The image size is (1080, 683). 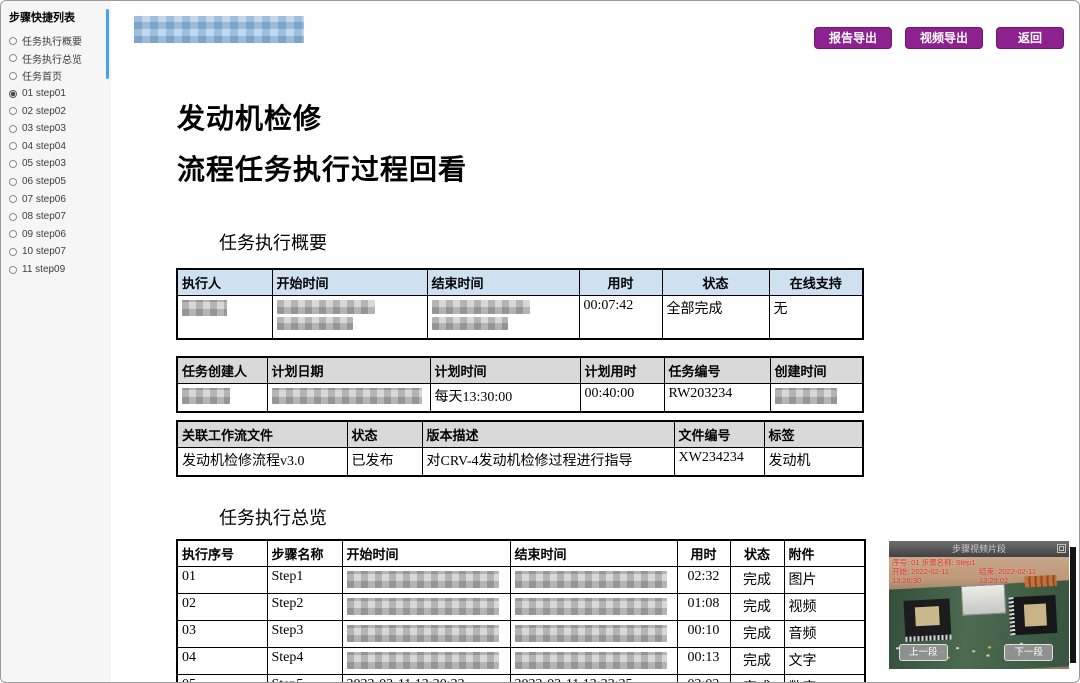 I want to click on sidebar-item-step06: 06 step05, so click(x=60, y=182).